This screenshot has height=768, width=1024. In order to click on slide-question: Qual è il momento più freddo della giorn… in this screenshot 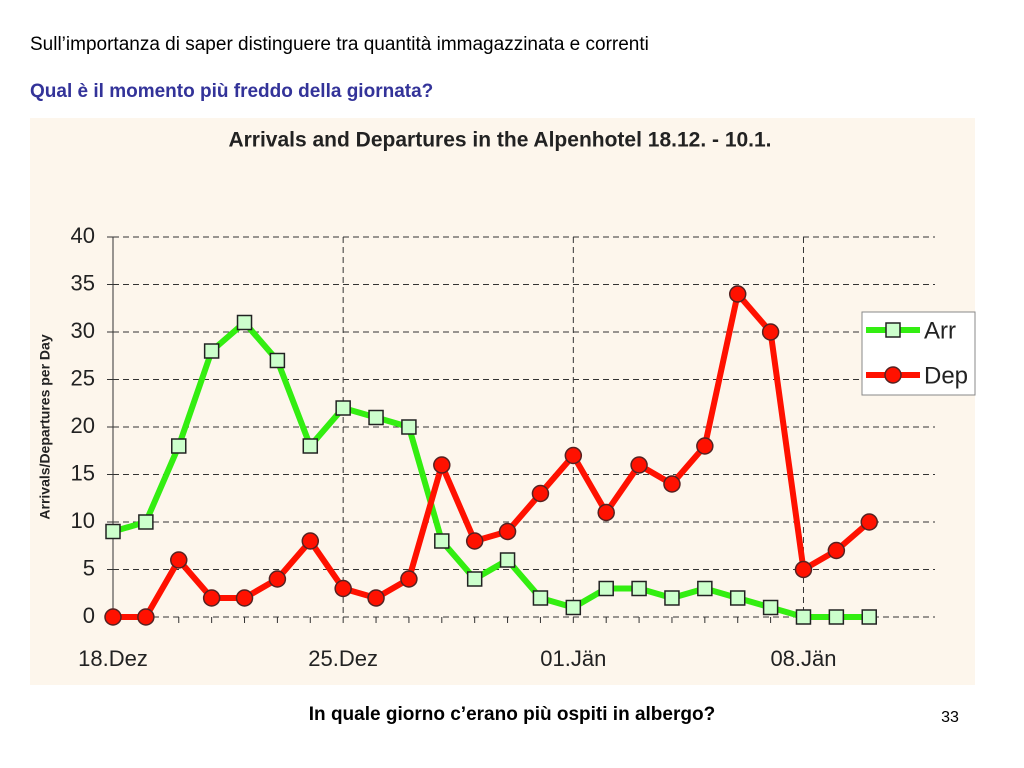, I will do `click(231, 91)`.